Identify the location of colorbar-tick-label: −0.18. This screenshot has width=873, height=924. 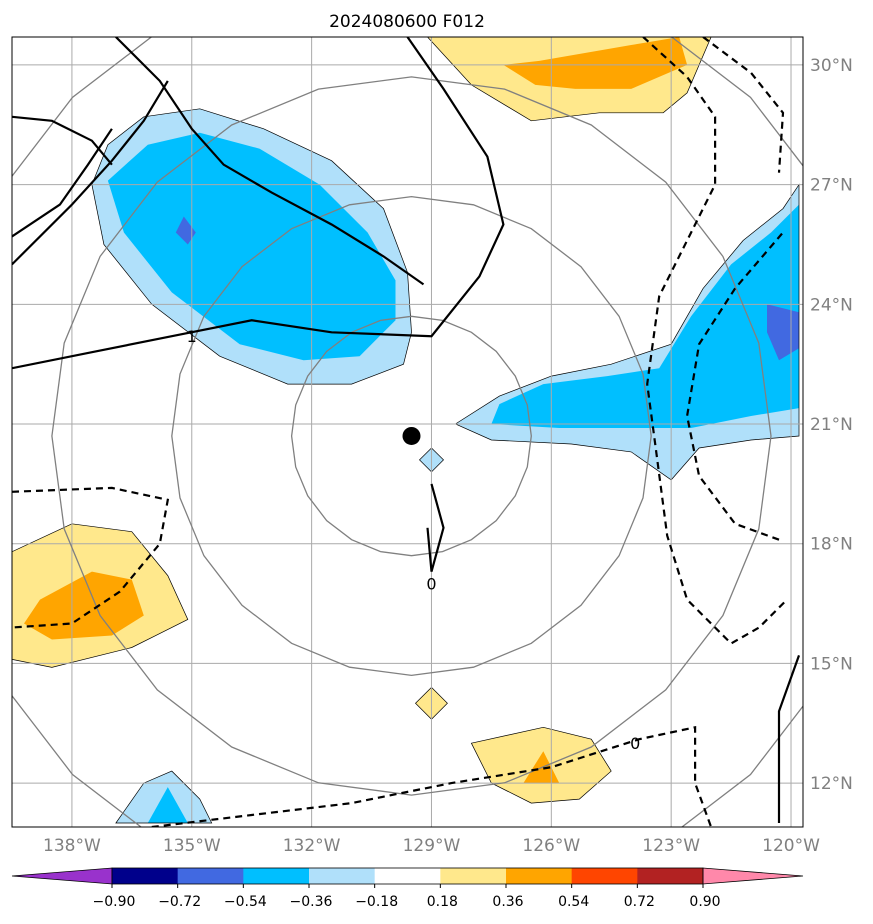
(376, 902).